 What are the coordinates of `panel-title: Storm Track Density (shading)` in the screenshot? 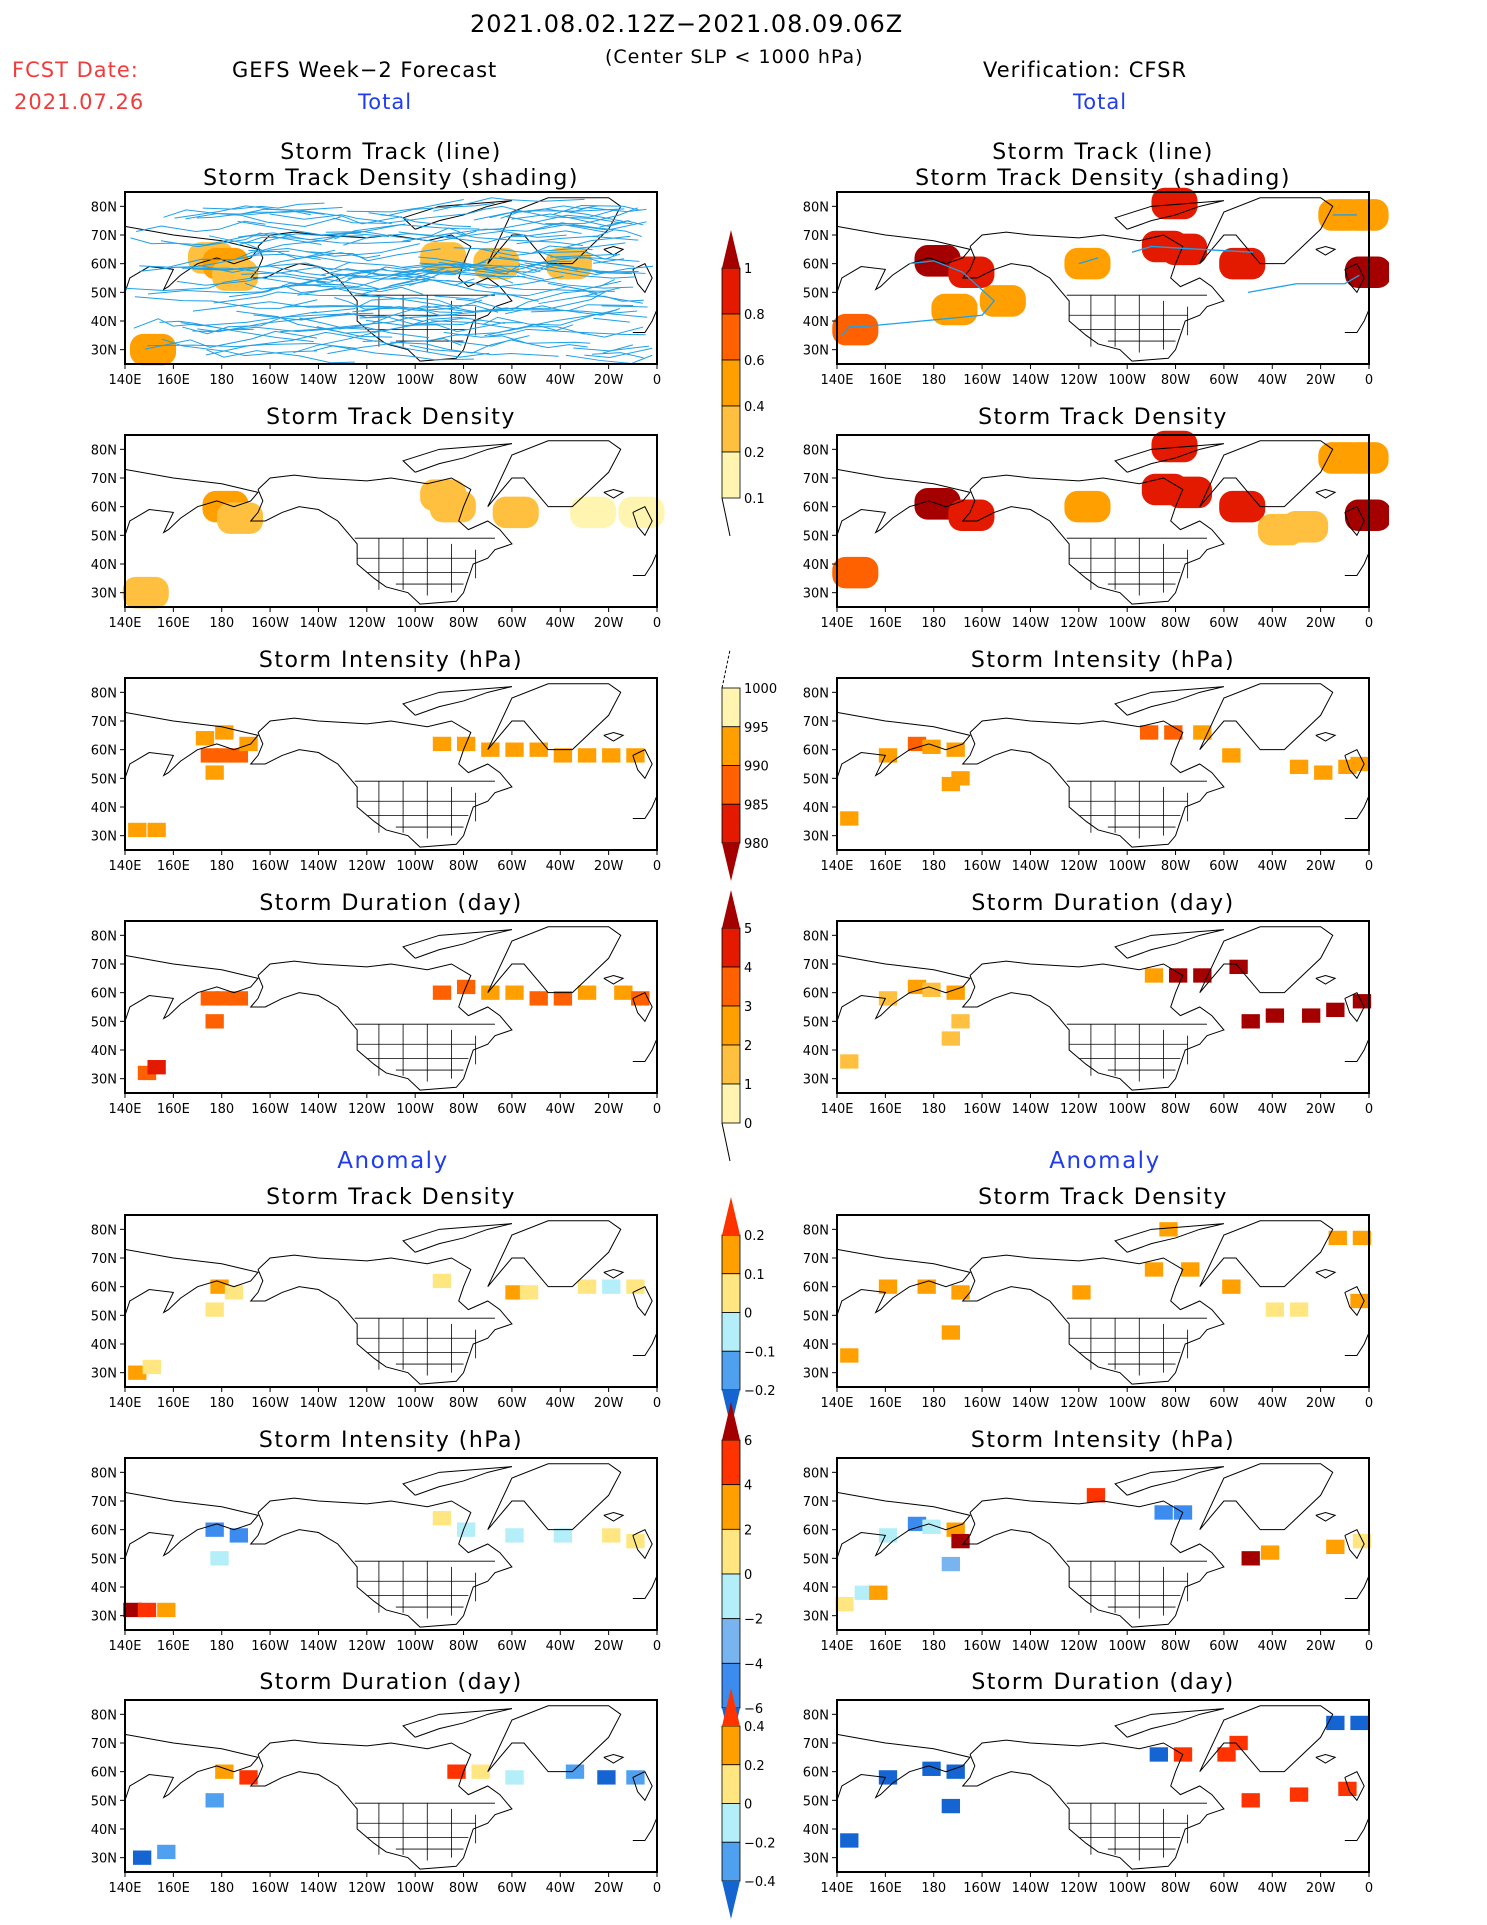 It's located at (1103, 178).